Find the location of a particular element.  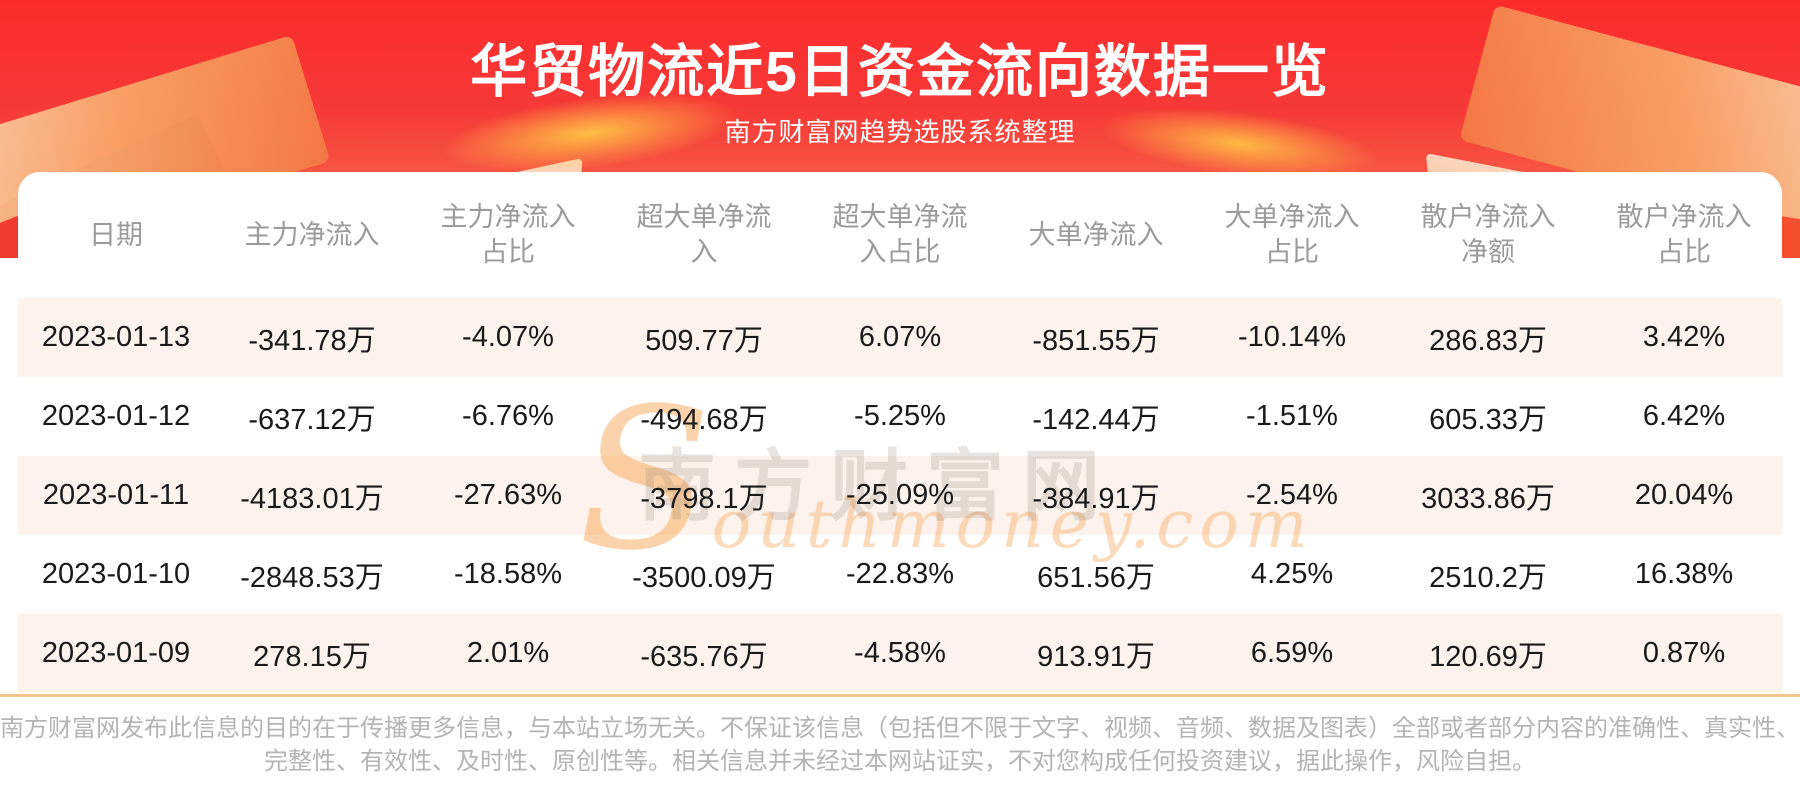

table-cell: -341.78万 is located at coordinates (312, 340).